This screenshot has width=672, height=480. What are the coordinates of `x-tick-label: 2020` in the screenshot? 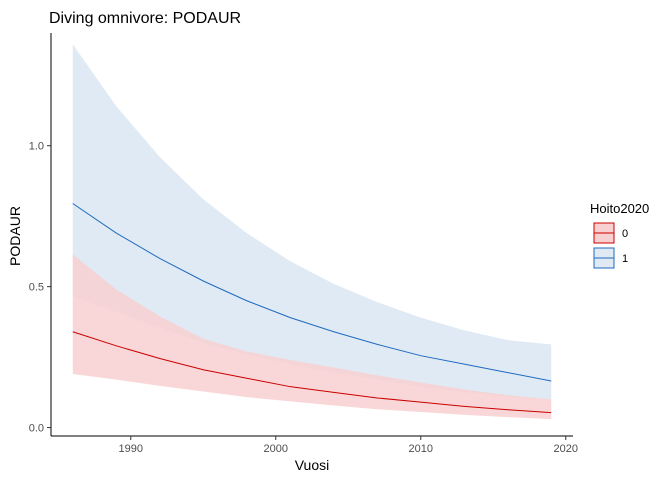 It's located at (566, 449).